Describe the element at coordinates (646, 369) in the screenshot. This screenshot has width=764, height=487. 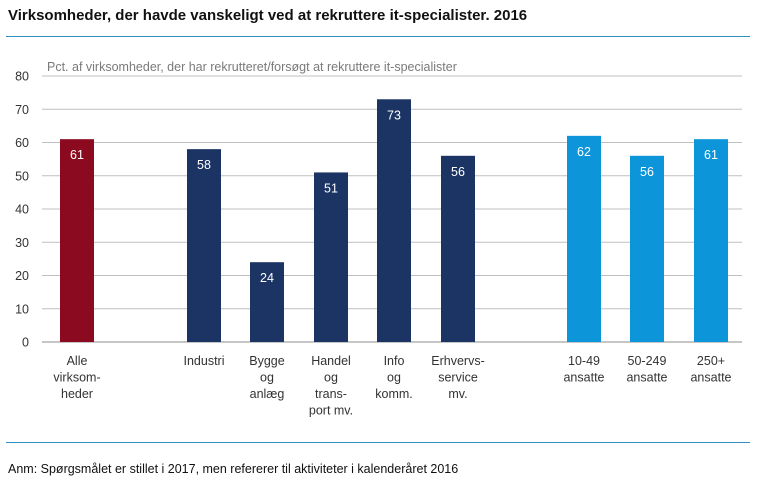
I see `x-tick-label: 50-249 ansatte` at that location.